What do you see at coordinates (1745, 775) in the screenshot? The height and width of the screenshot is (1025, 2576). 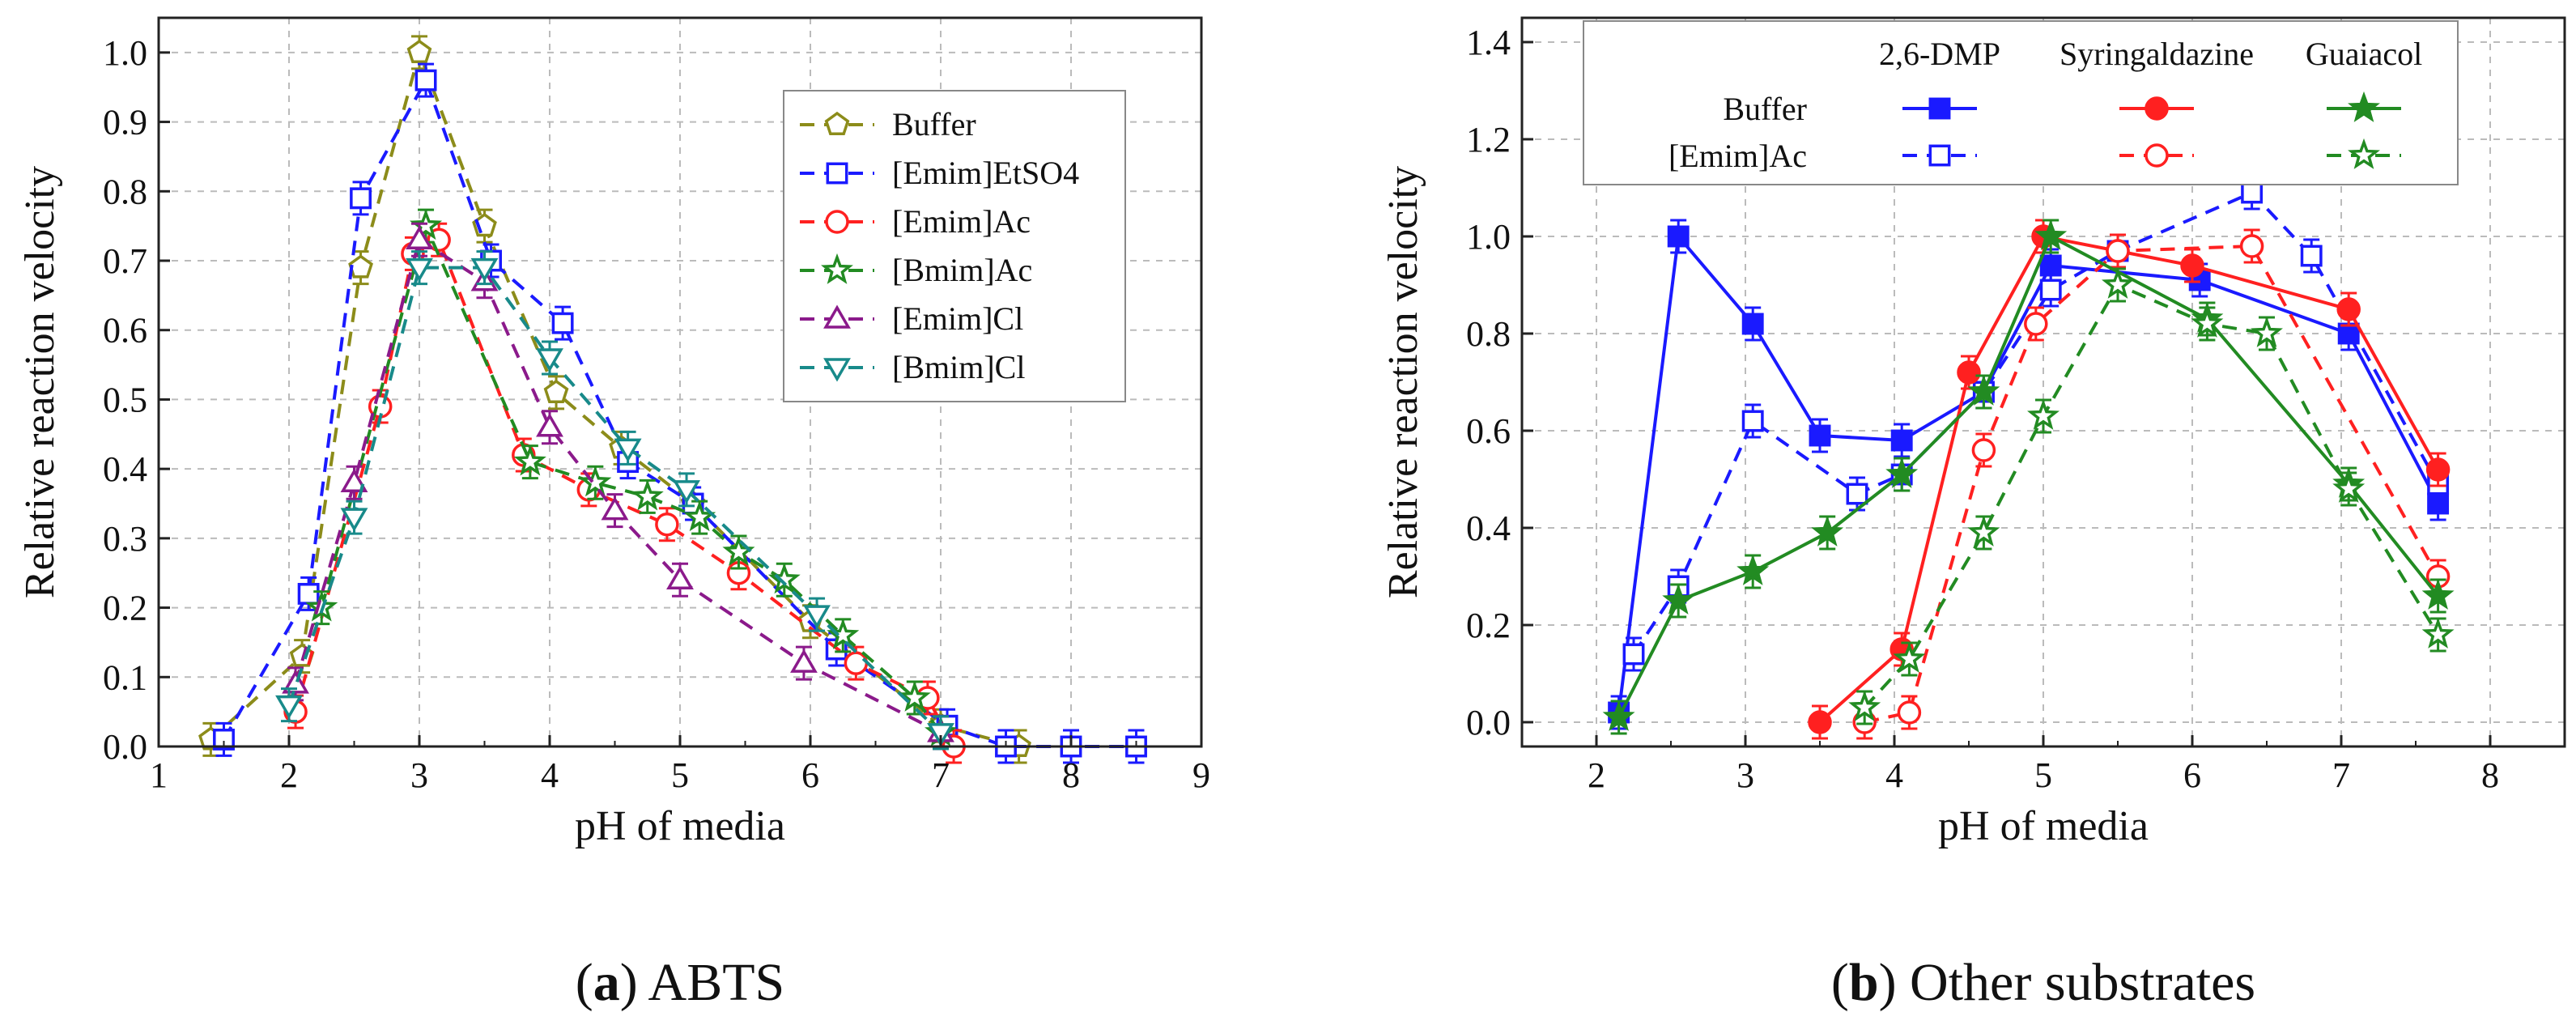 I see `b-x-tick-label: 3` at bounding box center [1745, 775].